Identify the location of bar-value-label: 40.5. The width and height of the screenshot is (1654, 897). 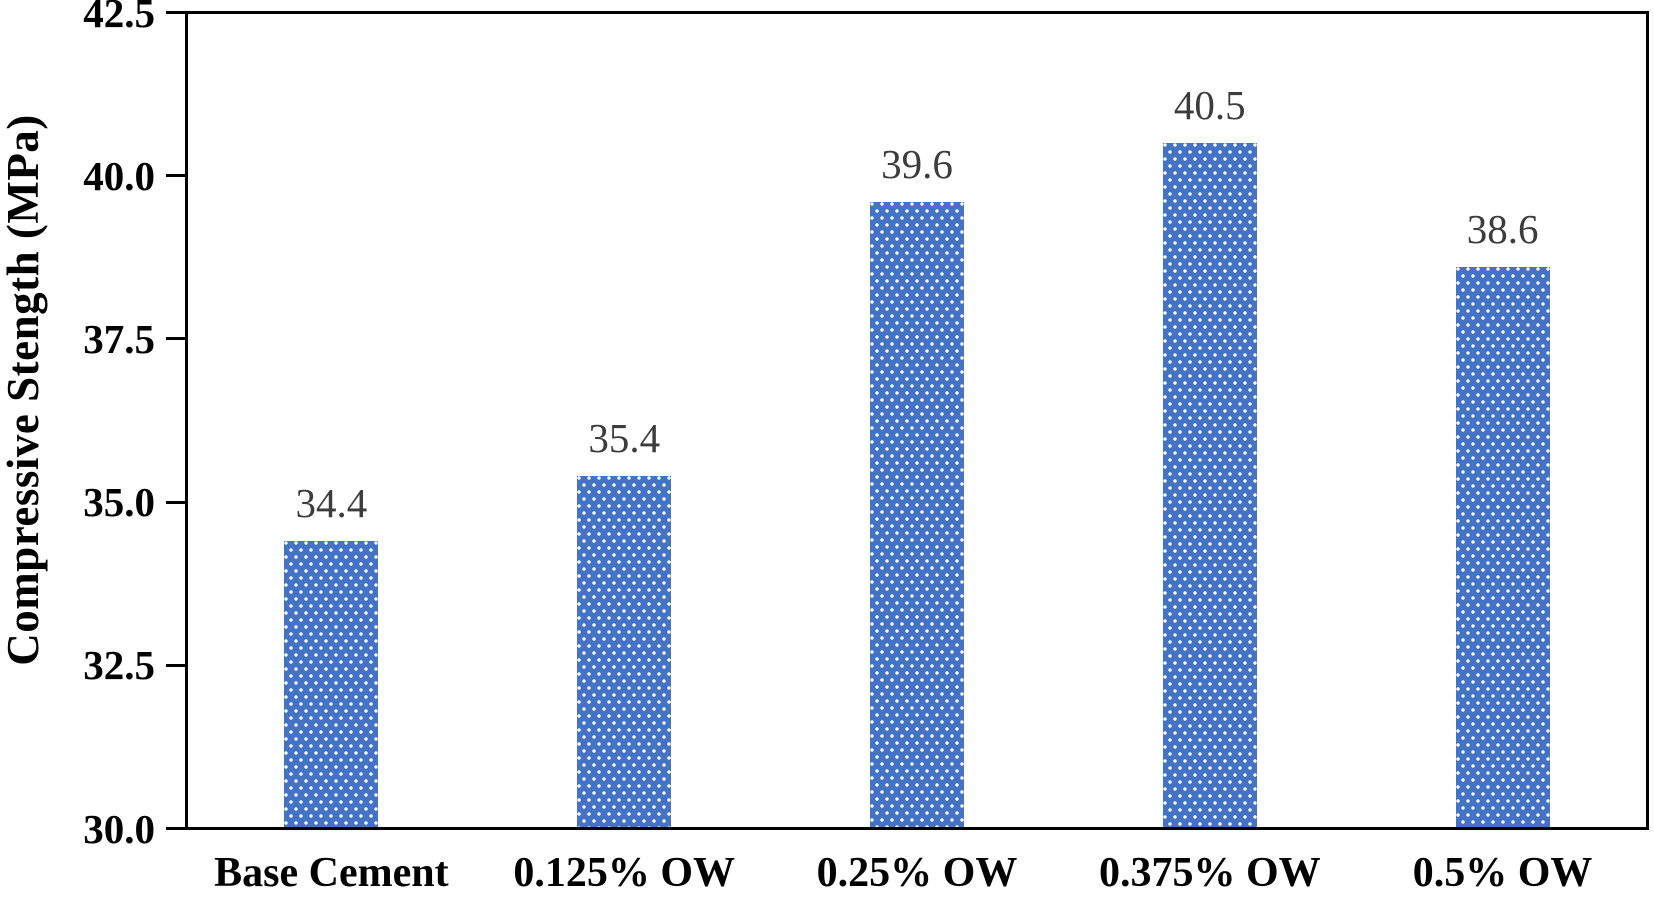
(1209, 105).